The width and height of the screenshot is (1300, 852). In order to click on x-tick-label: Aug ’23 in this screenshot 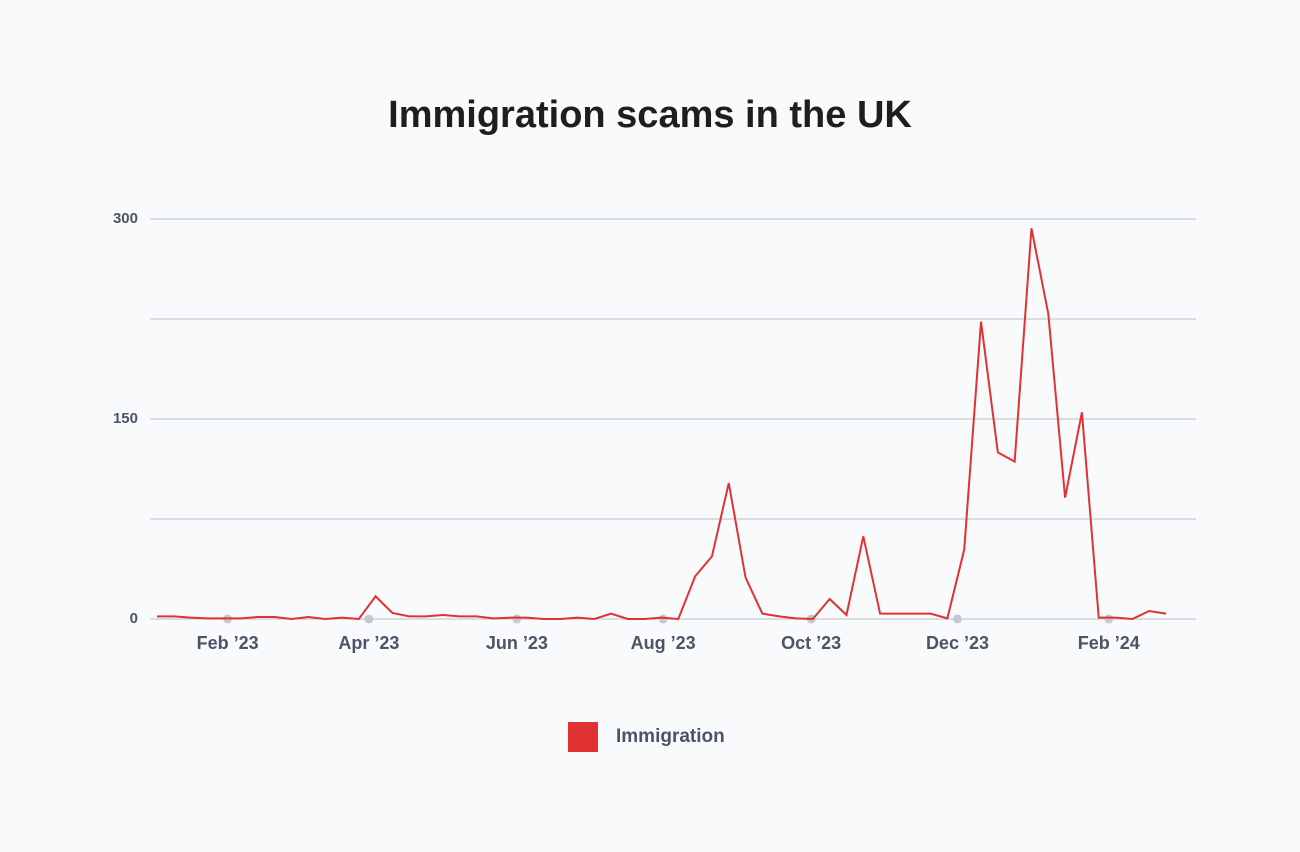, I will do `click(663, 643)`.